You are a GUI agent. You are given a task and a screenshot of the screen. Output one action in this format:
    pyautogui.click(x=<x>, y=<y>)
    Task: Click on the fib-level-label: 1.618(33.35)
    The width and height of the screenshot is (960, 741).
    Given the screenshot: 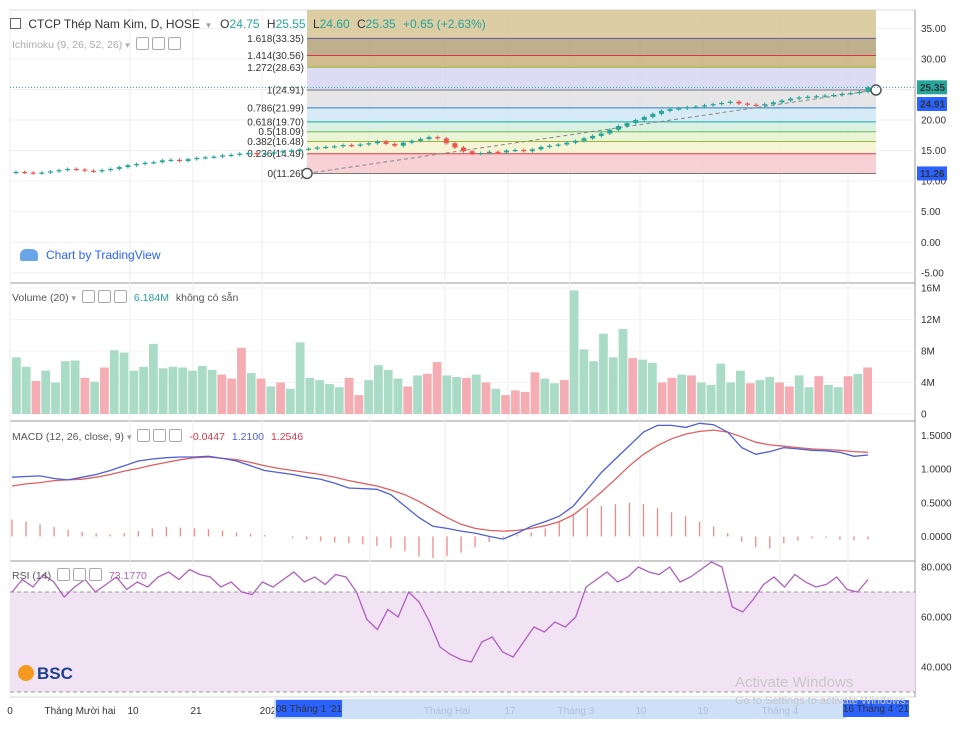 What is the action you would take?
    pyautogui.click(x=275, y=39)
    